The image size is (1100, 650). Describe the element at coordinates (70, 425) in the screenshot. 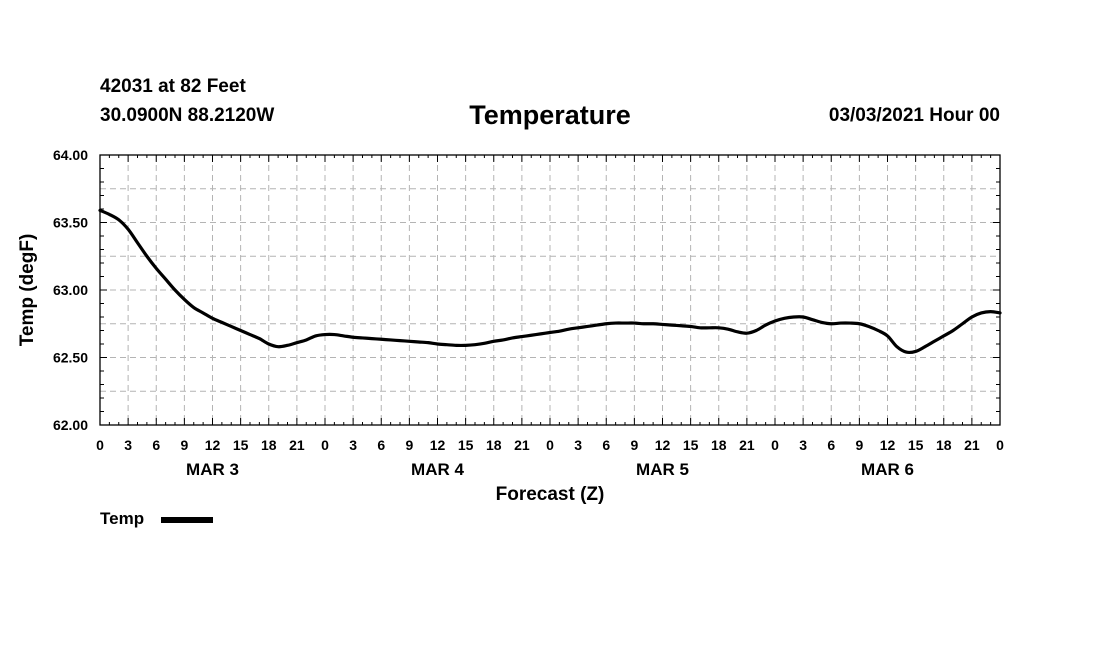

I see `y-tick-label: 62.00` at that location.